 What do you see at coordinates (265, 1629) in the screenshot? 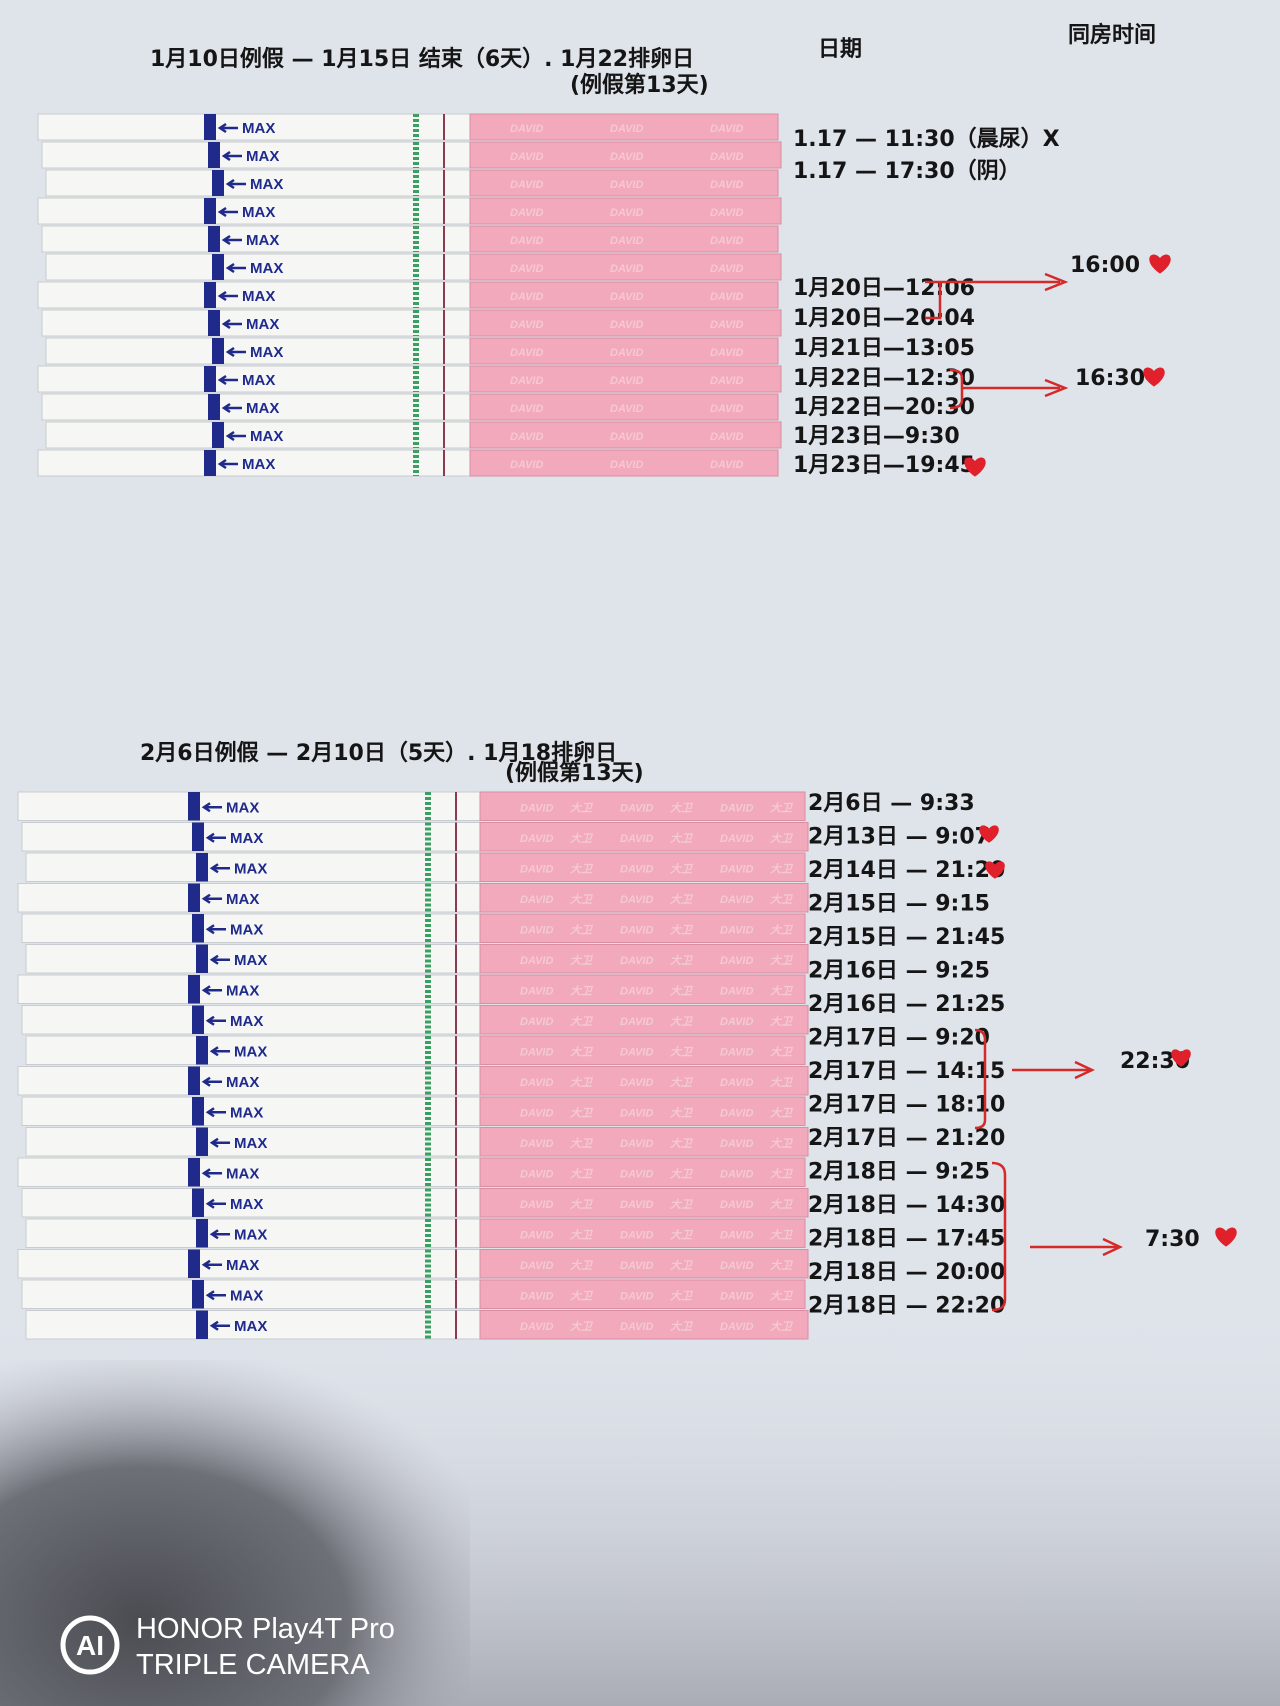
I see `watermark-model: HONOR Play4T Pro` at bounding box center [265, 1629].